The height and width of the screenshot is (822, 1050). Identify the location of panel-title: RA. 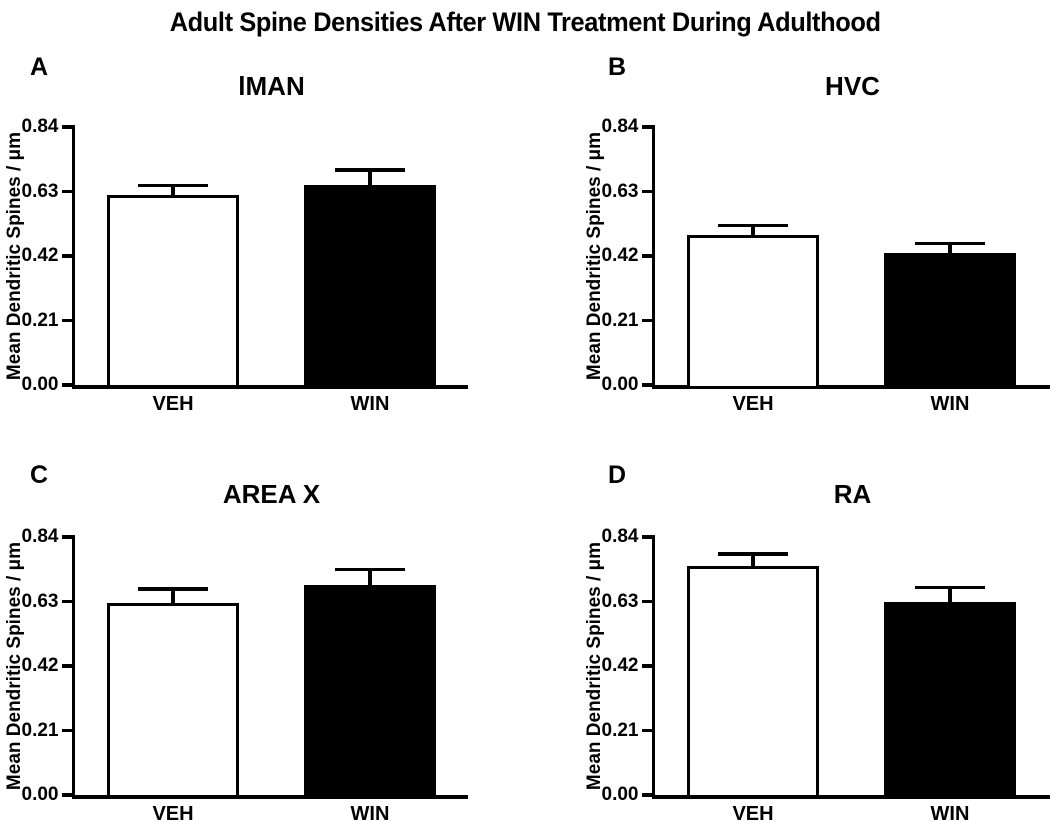
(852, 494).